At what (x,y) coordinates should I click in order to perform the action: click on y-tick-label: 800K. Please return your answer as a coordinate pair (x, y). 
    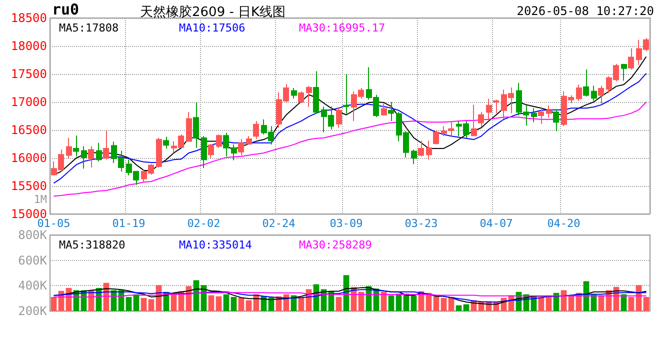
    Looking at the image, I should click on (33, 235).